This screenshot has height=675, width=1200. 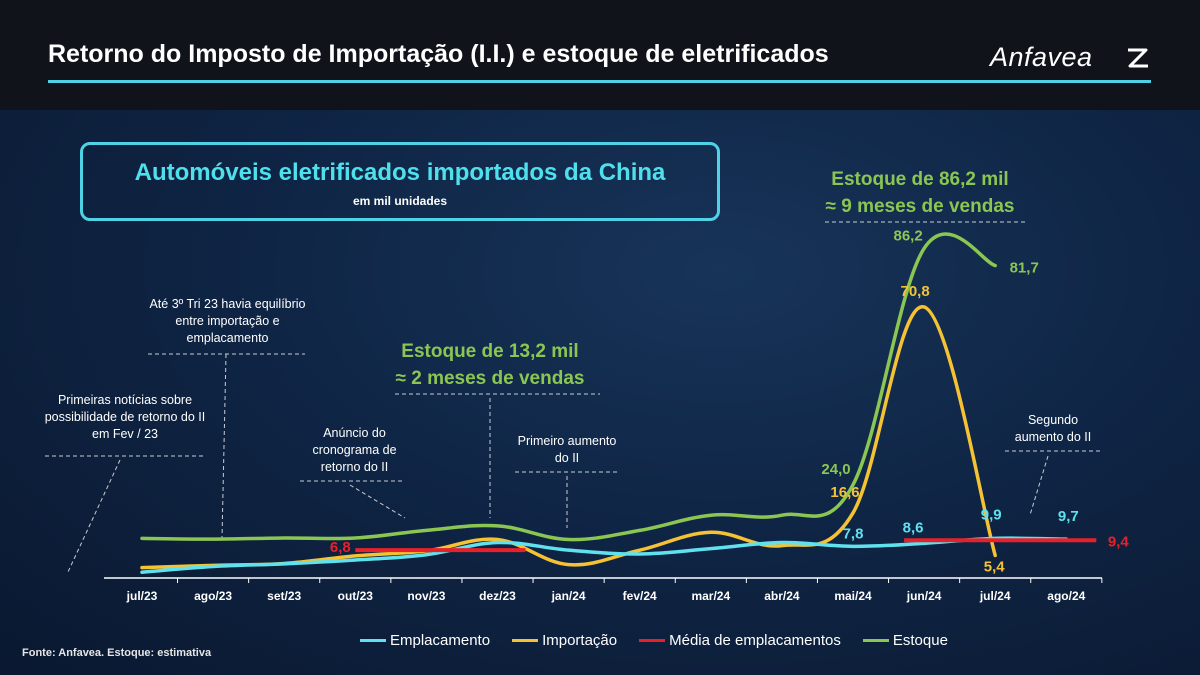 What do you see at coordinates (340, 547) in the screenshot?
I see `data-label: 6,8` at bounding box center [340, 547].